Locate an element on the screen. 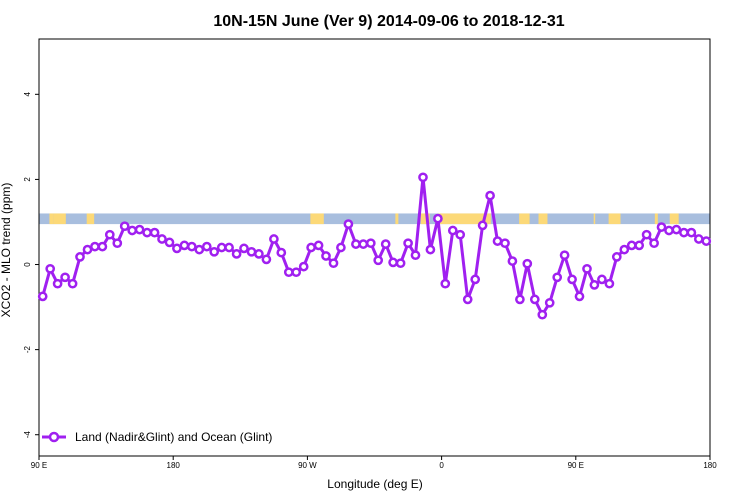 The height and width of the screenshot is (500, 750). y-tick-label: -4 is located at coordinates (27, 435).